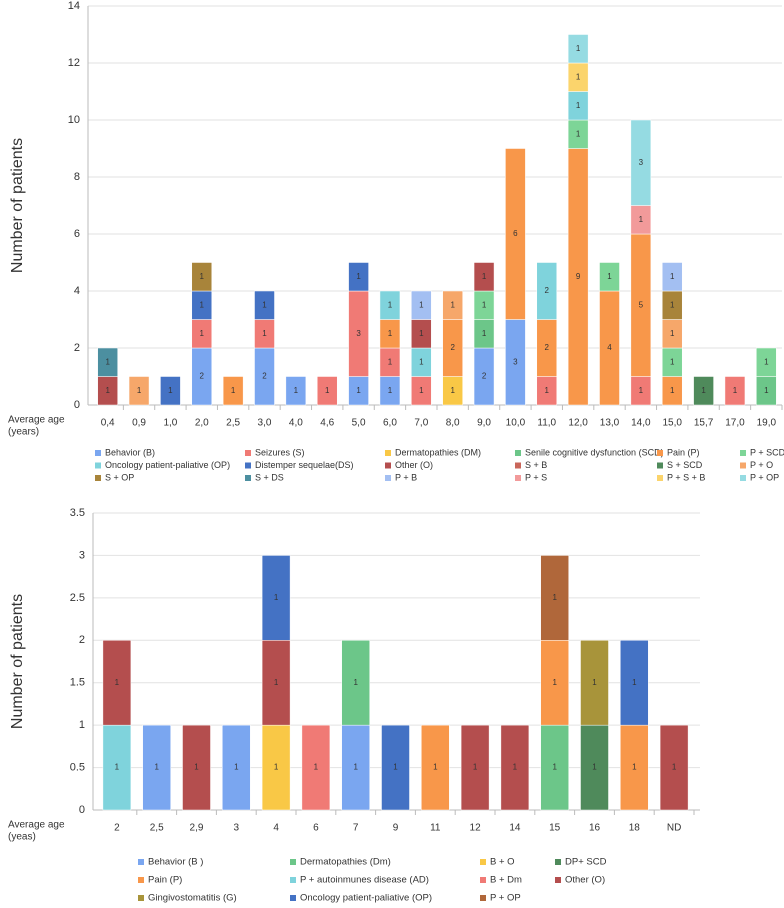 This screenshot has height=908, width=784. What do you see at coordinates (547, 290) in the screenshot?
I see `value-label: 2` at bounding box center [547, 290].